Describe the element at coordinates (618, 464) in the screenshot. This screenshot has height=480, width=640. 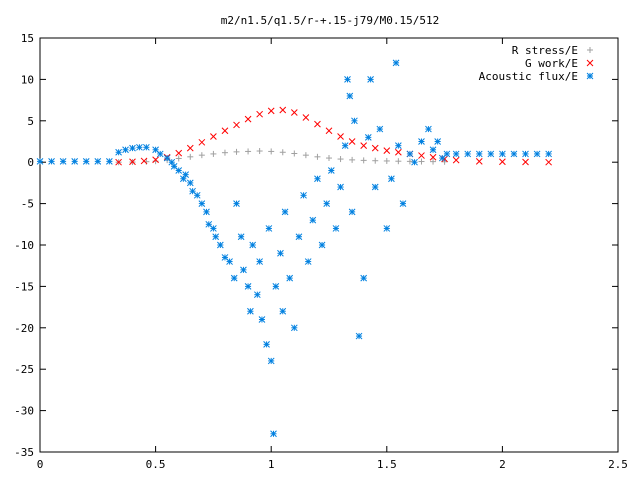
I see `x-tick-label: 2.5` at that location.